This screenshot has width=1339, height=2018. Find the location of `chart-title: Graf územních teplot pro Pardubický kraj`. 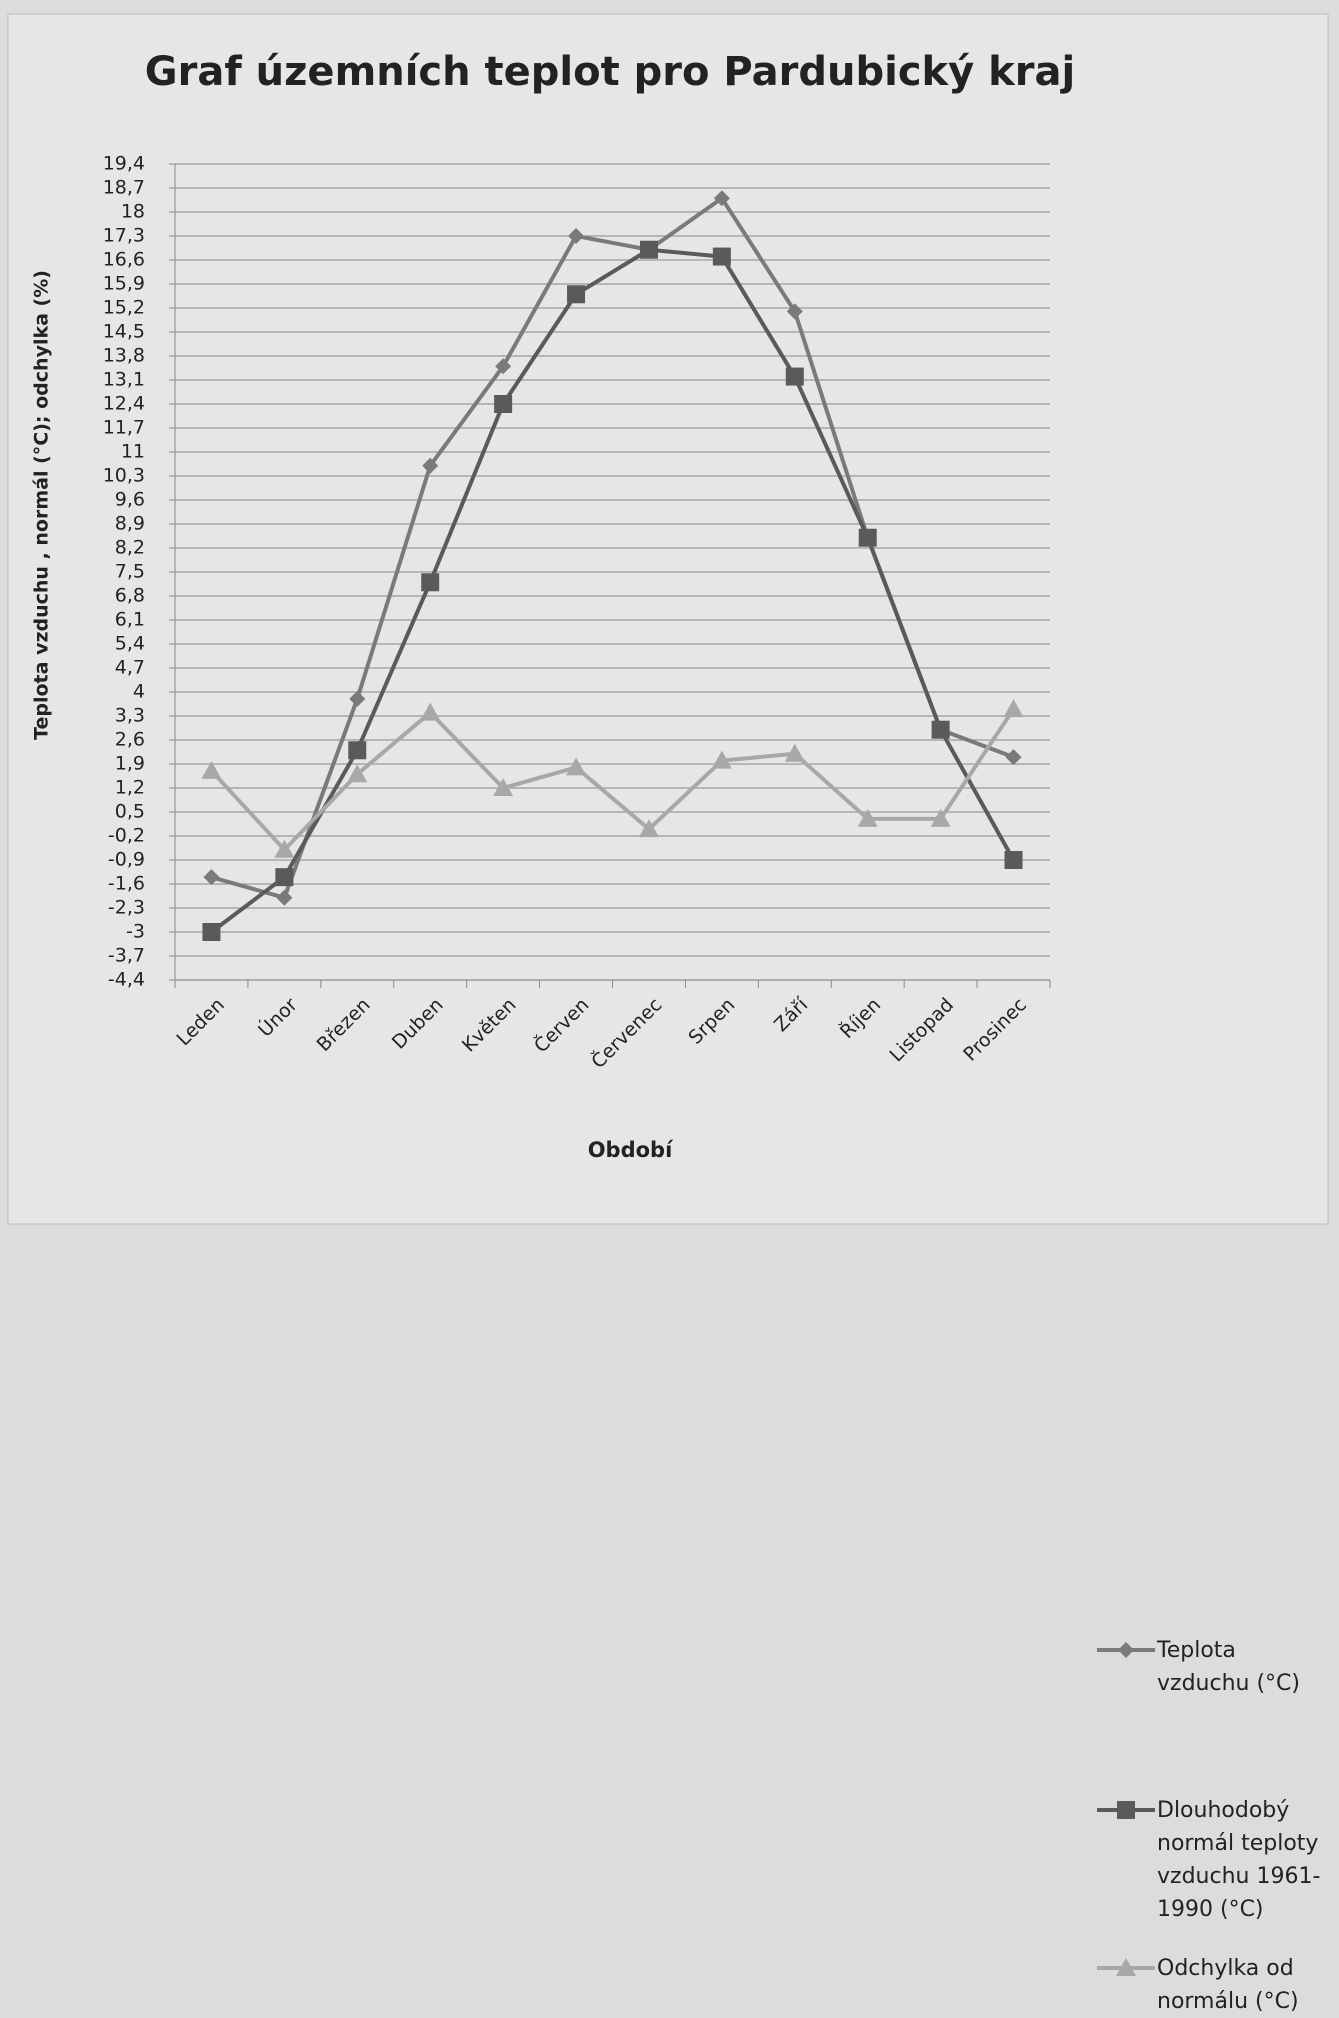

chart-title: Graf územních teplot pro Pardubický kraj is located at coordinates (610, 72).